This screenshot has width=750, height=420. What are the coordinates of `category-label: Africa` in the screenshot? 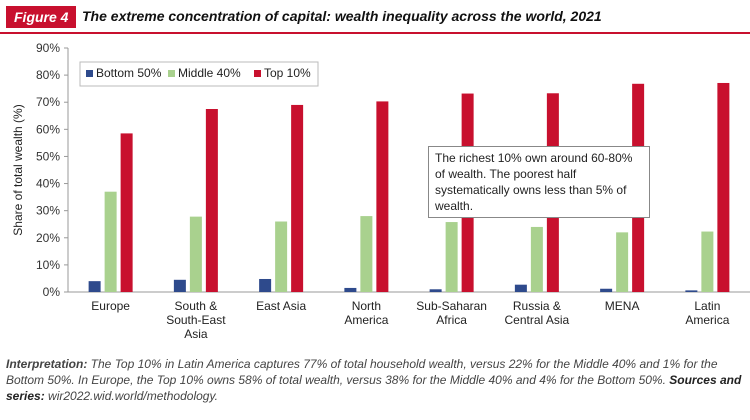 It's located at (451, 320).